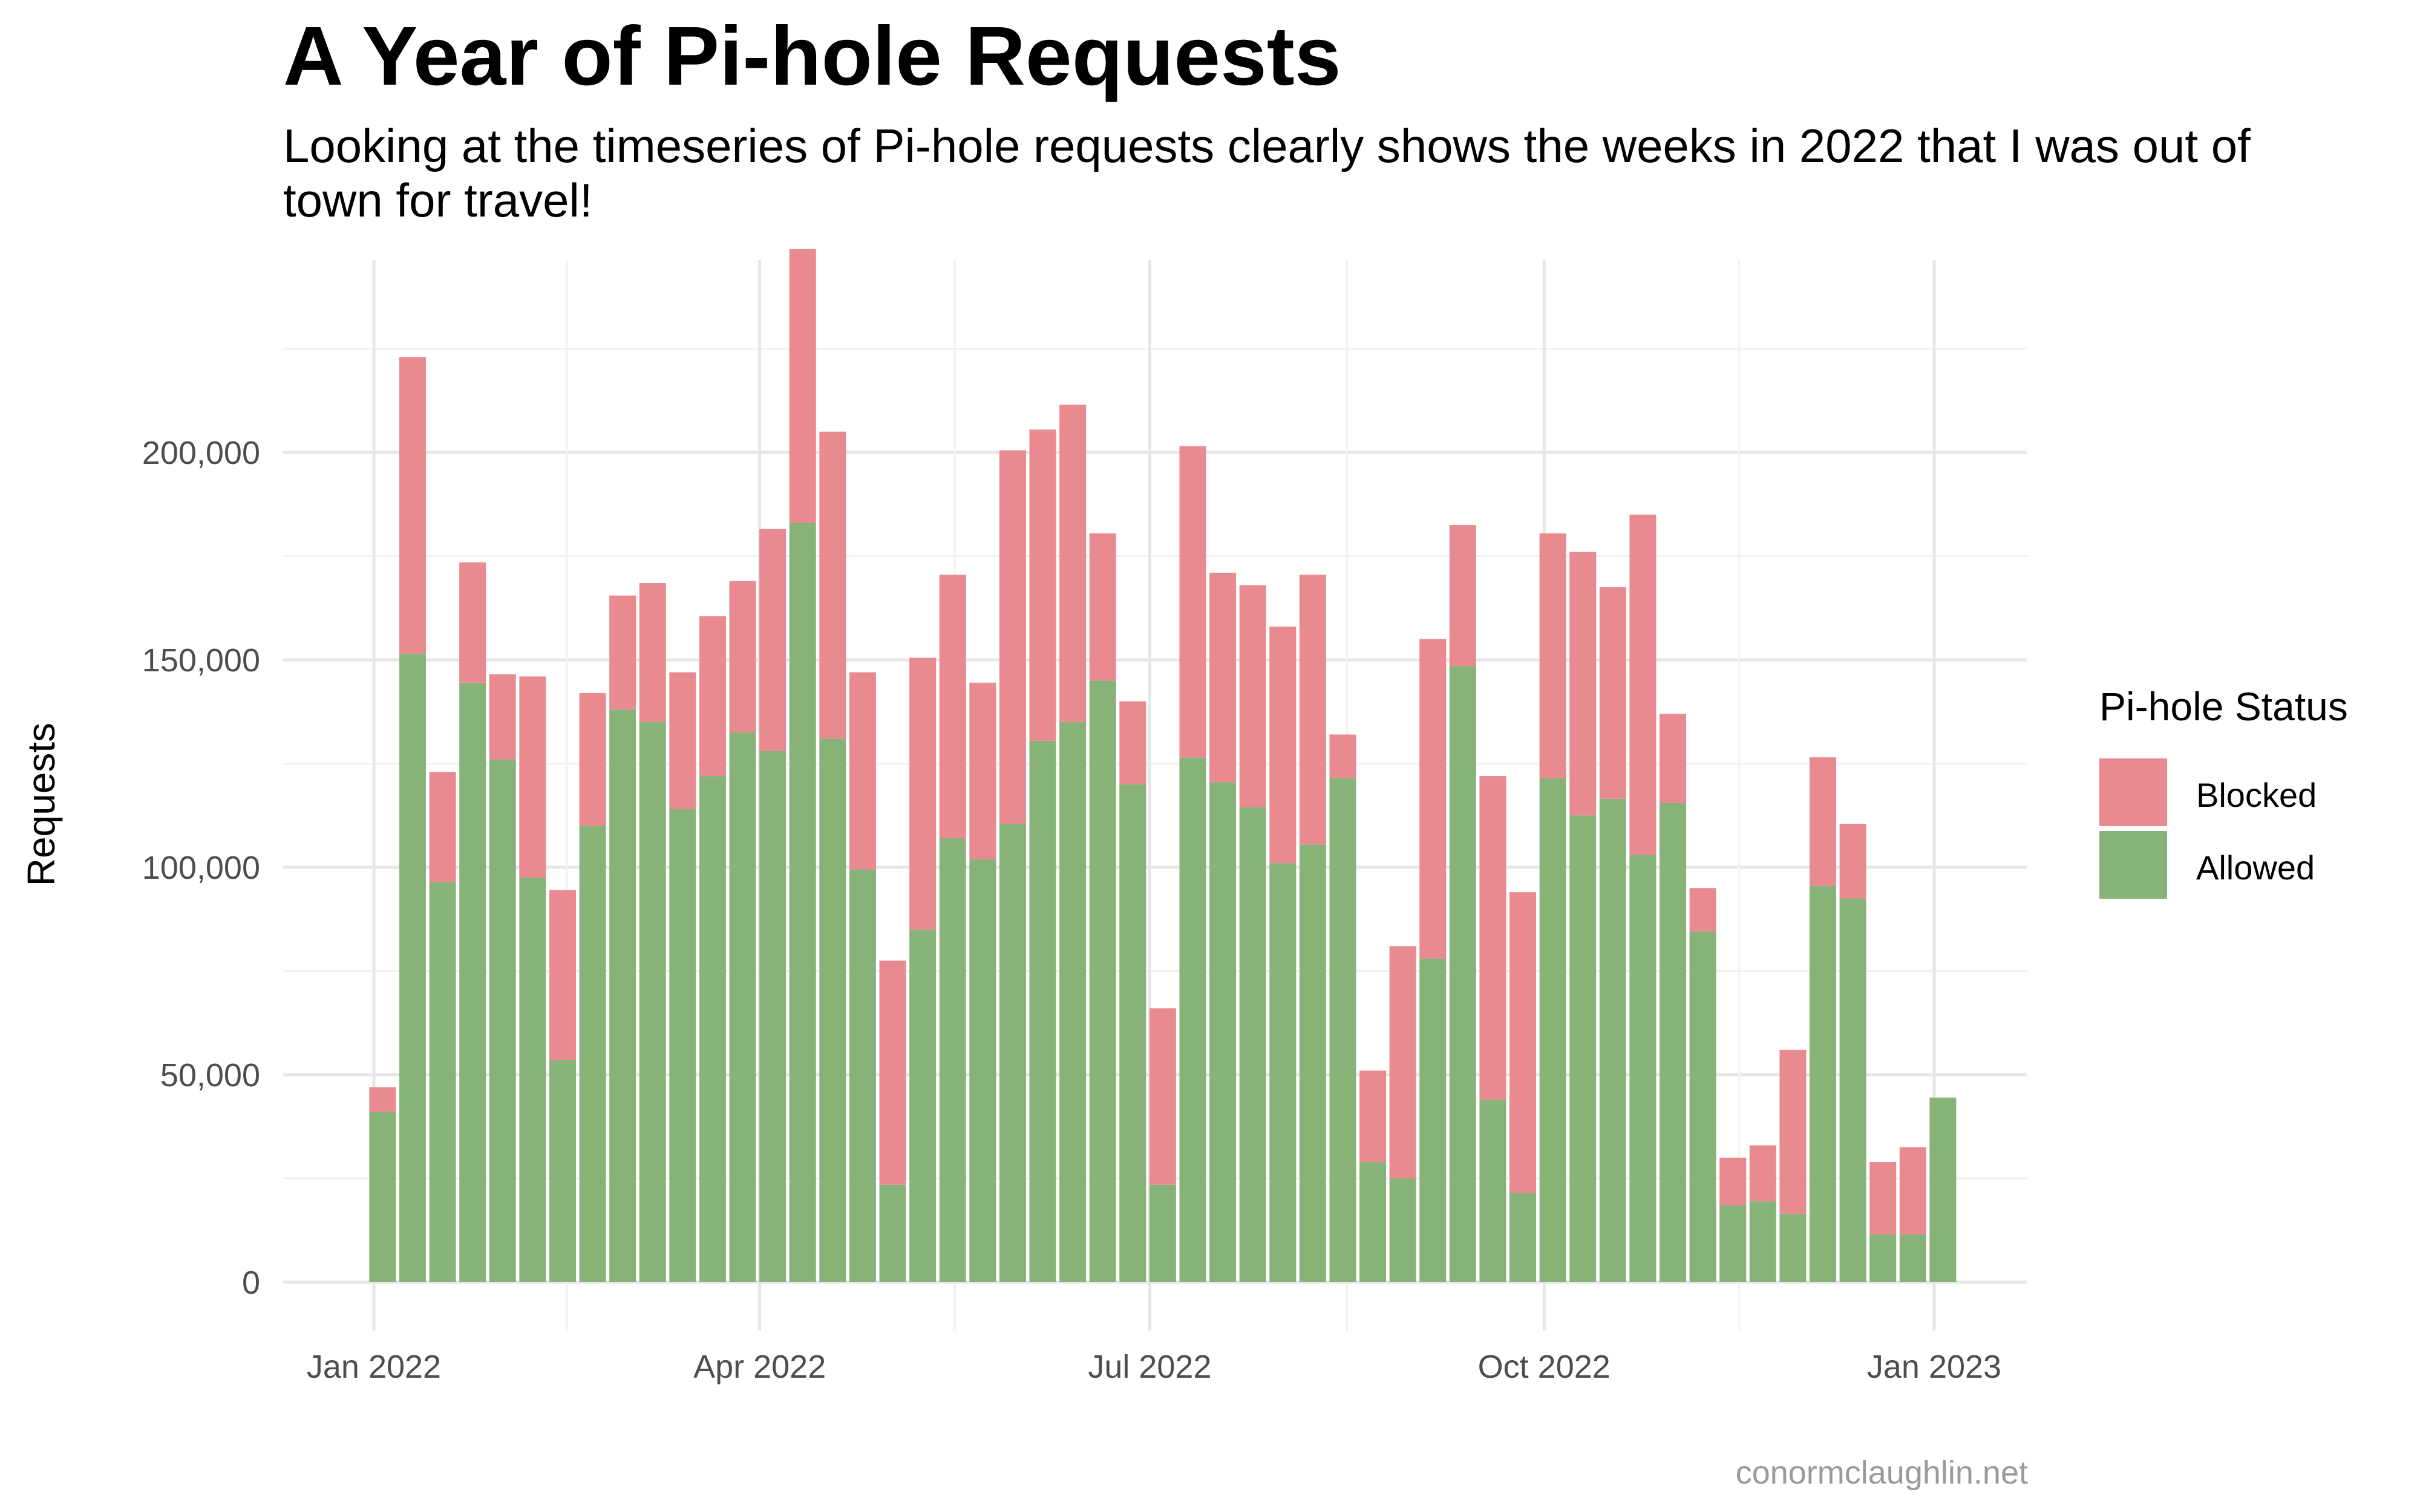 The height and width of the screenshot is (1512, 2420). What do you see at coordinates (1544, 1367) in the screenshot?
I see `x-tick-label: Oct 2022` at bounding box center [1544, 1367].